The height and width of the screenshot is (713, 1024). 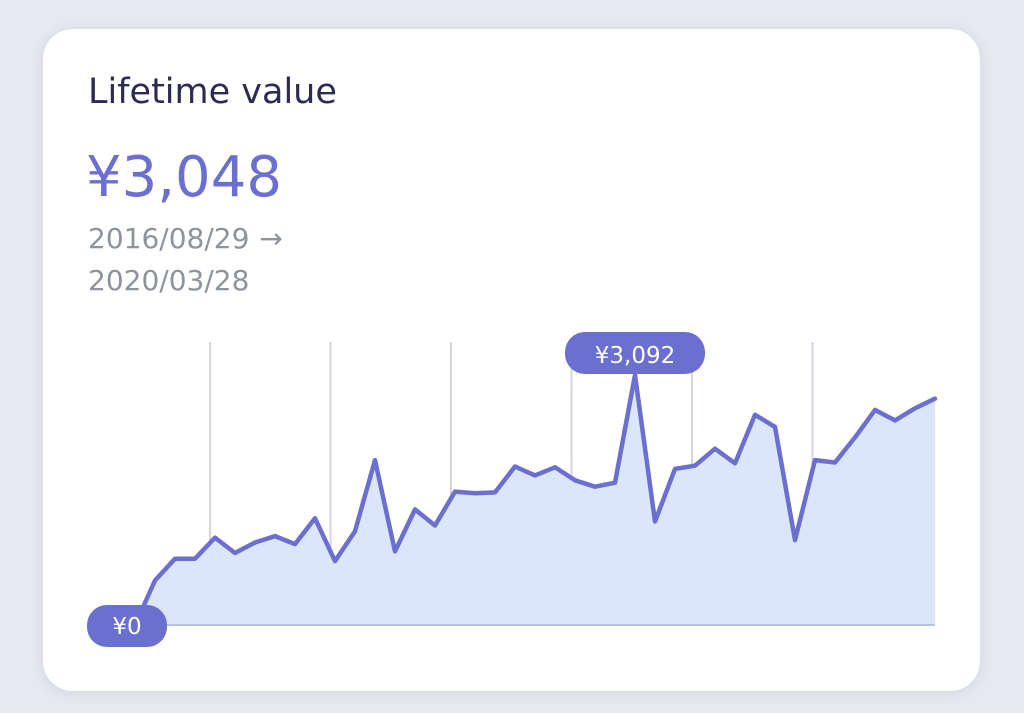 What do you see at coordinates (169, 280) in the screenshot?
I see `date-end: 2020/03/28` at bounding box center [169, 280].